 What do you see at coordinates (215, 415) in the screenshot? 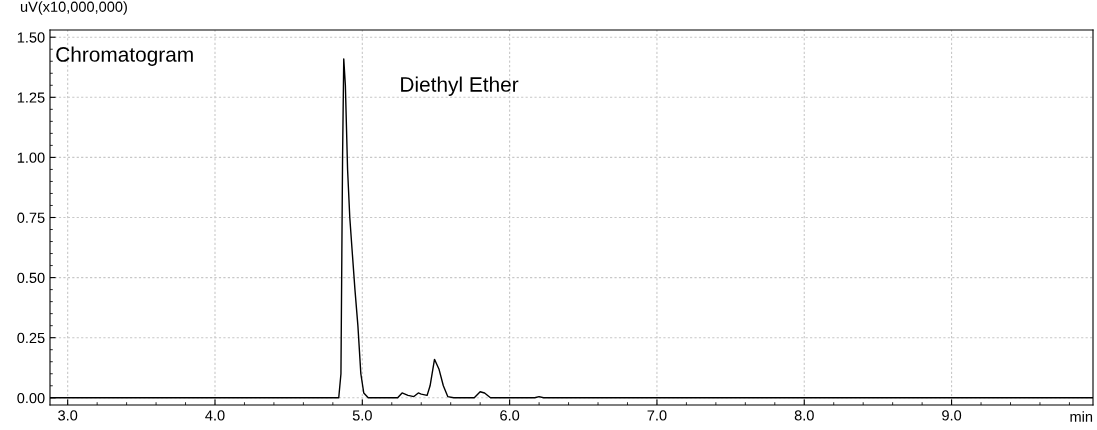
I see `x-tick-label: 4.0` at bounding box center [215, 415].